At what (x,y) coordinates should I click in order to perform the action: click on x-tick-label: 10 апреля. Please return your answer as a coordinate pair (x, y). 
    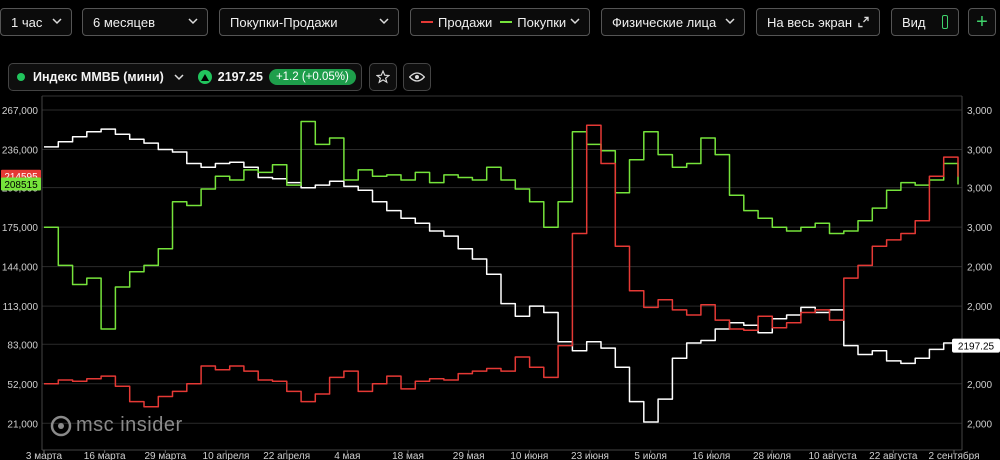
    Looking at the image, I should click on (226, 455).